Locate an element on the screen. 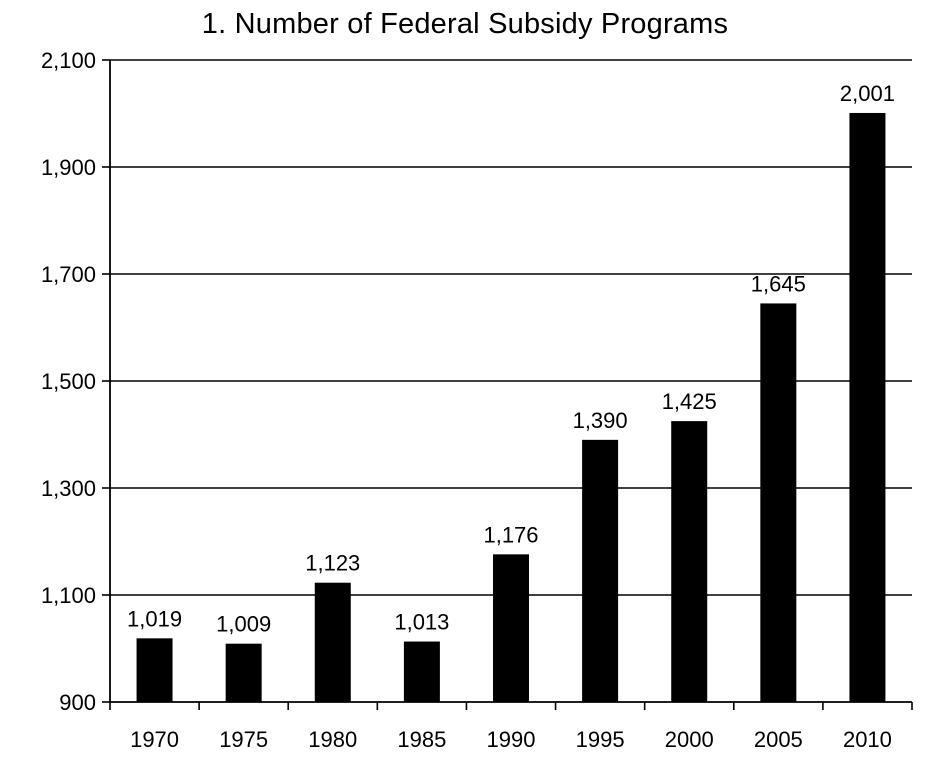 The image size is (930, 762). data-label: 1,176 is located at coordinates (510, 534).